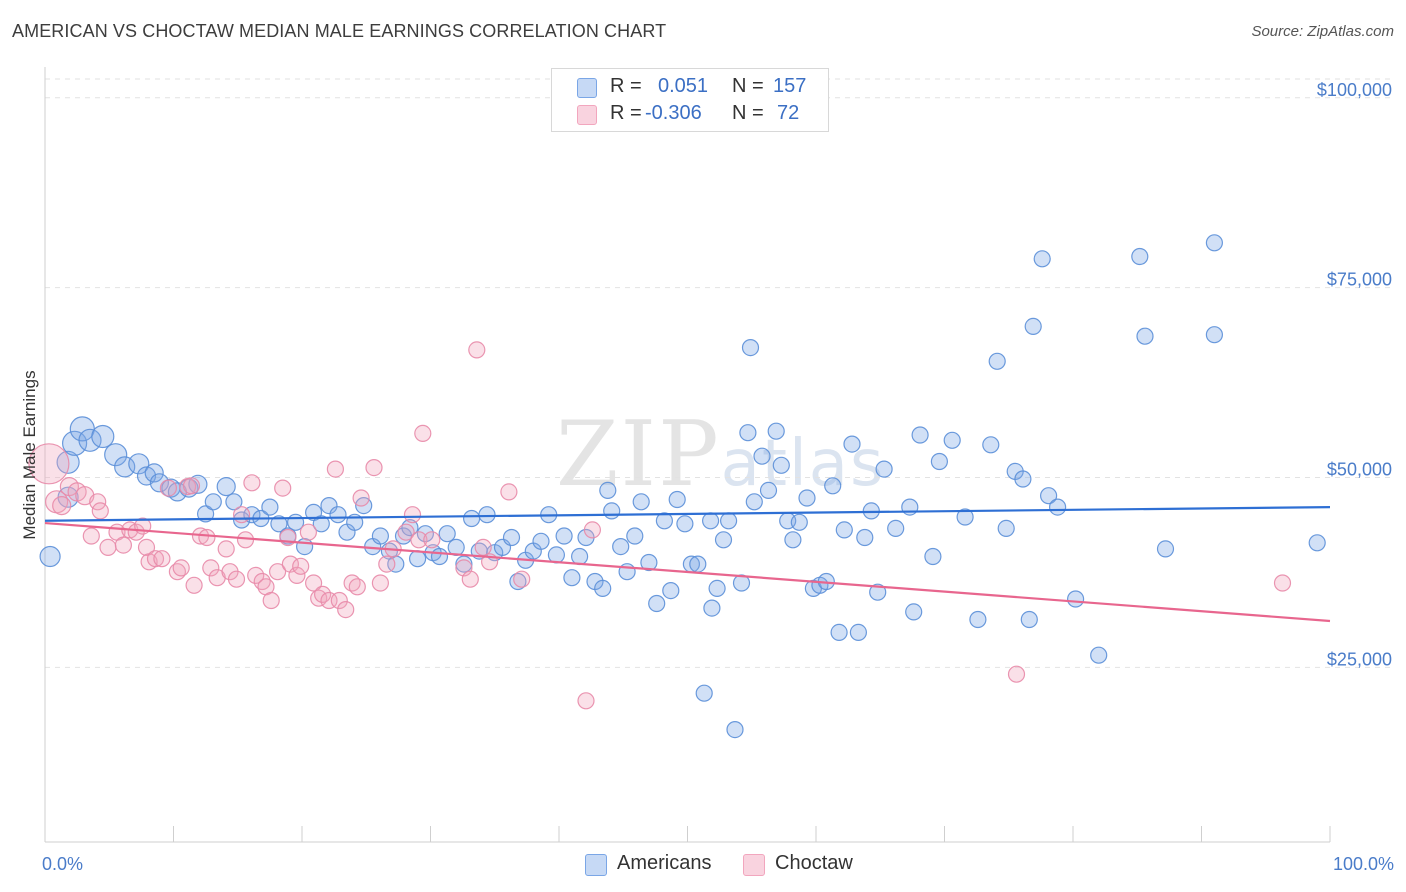 This screenshot has height=892, width=1406. Describe the element at coordinates (1322, 31) in the screenshot. I see `source-credit: Source: ZipAtlas.com` at that location.